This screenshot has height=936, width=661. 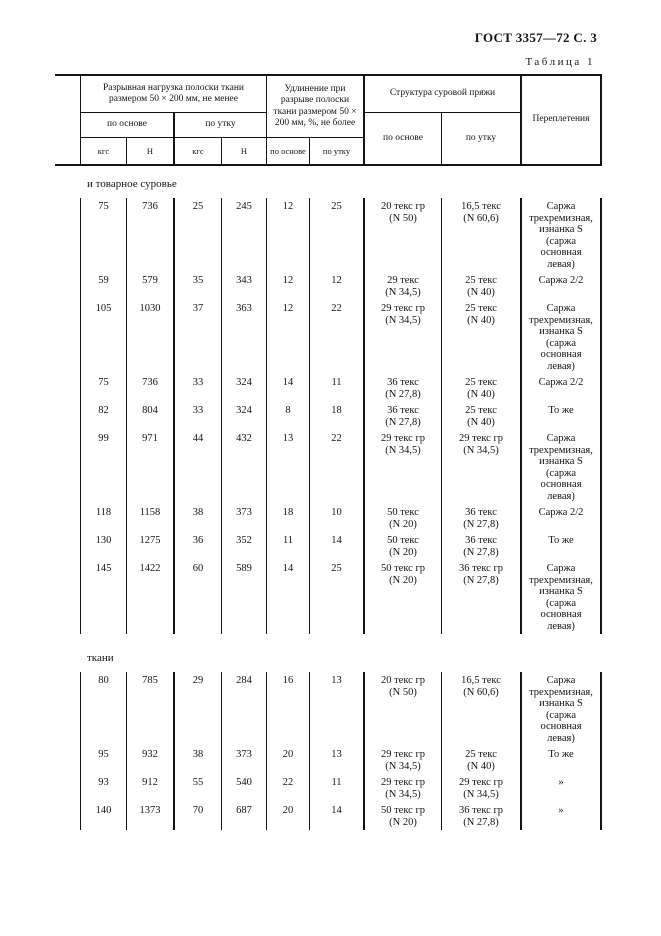 I want to click on page-header: ГОСТ 3357—72 С. 3 Таблица 1, so click(x=328, y=49).